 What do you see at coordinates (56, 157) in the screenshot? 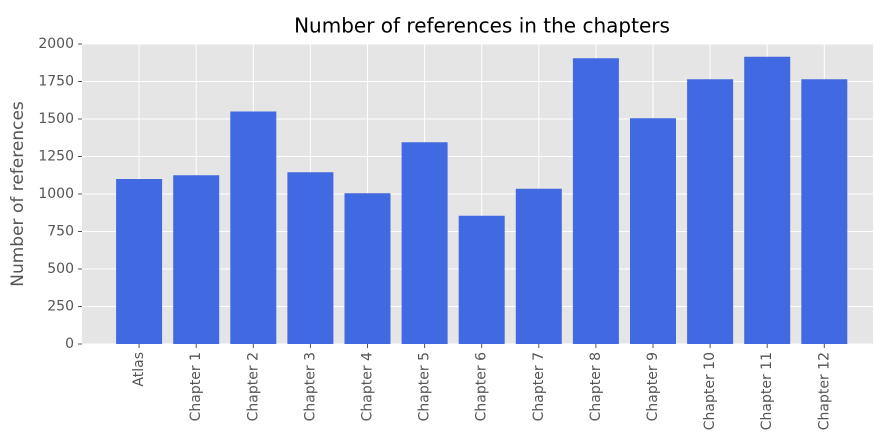
I see `y-tick-label: 1250` at bounding box center [56, 157].